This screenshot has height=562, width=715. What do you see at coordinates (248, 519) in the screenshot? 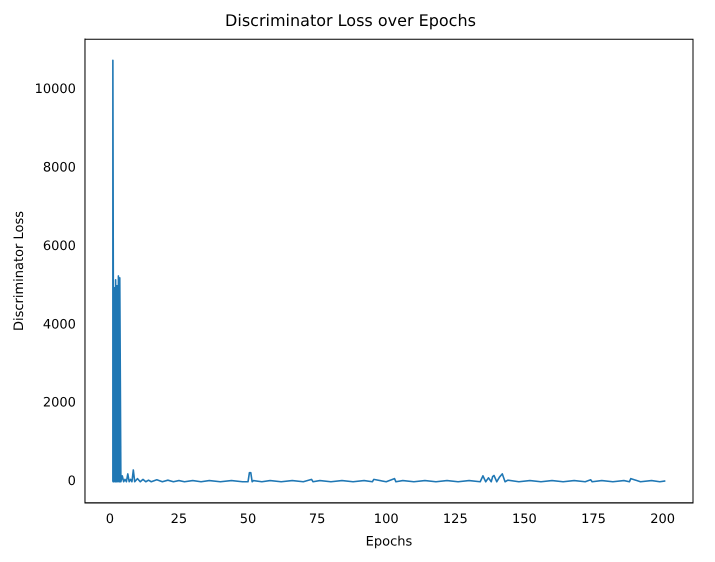
I see `x-tick-label: 50` at bounding box center [248, 519].